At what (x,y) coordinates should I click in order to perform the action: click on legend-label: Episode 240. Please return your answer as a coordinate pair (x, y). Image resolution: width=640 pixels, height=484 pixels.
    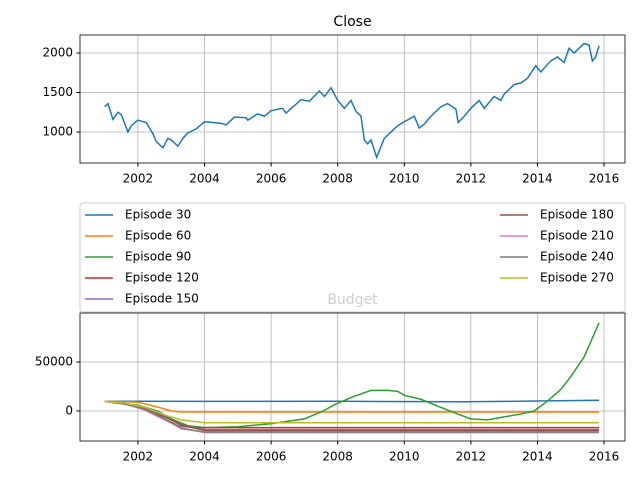
    Looking at the image, I should click on (577, 257).